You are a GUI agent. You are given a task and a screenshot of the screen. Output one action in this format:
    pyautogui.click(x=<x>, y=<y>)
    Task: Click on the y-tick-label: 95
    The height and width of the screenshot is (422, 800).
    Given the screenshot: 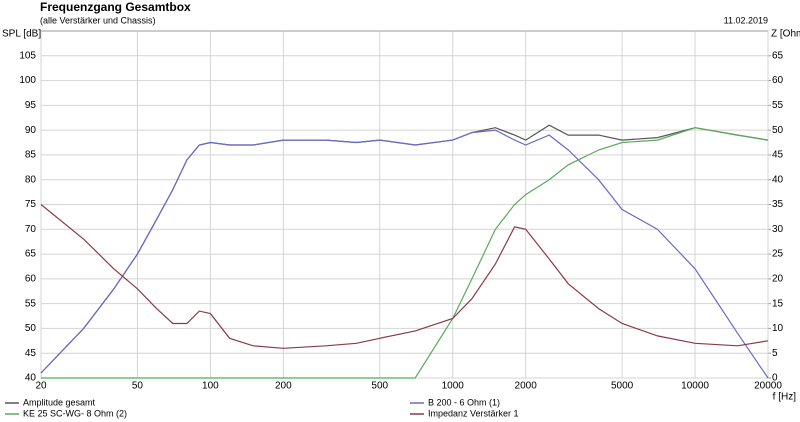 What is the action you would take?
    pyautogui.click(x=31, y=105)
    